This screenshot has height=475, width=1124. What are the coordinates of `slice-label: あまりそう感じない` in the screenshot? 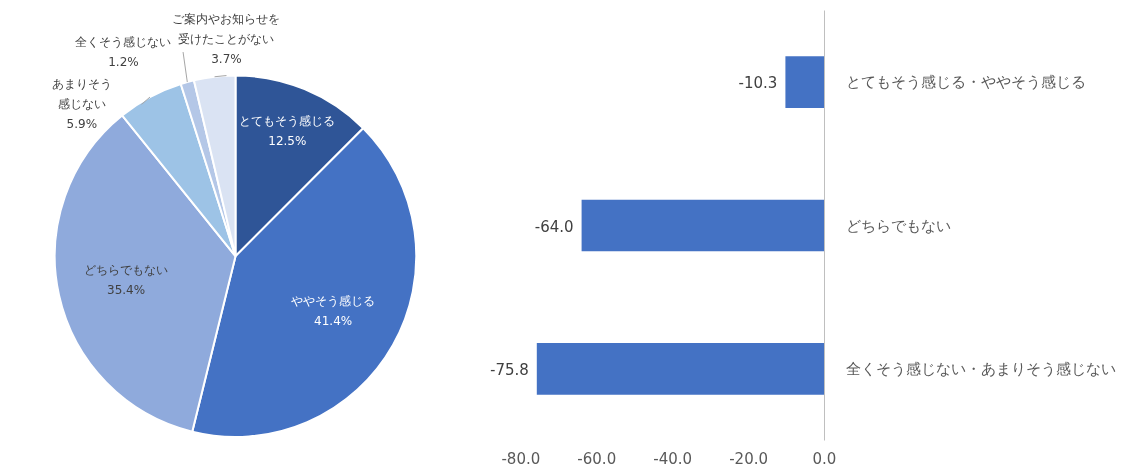 It's located at (81, 94).